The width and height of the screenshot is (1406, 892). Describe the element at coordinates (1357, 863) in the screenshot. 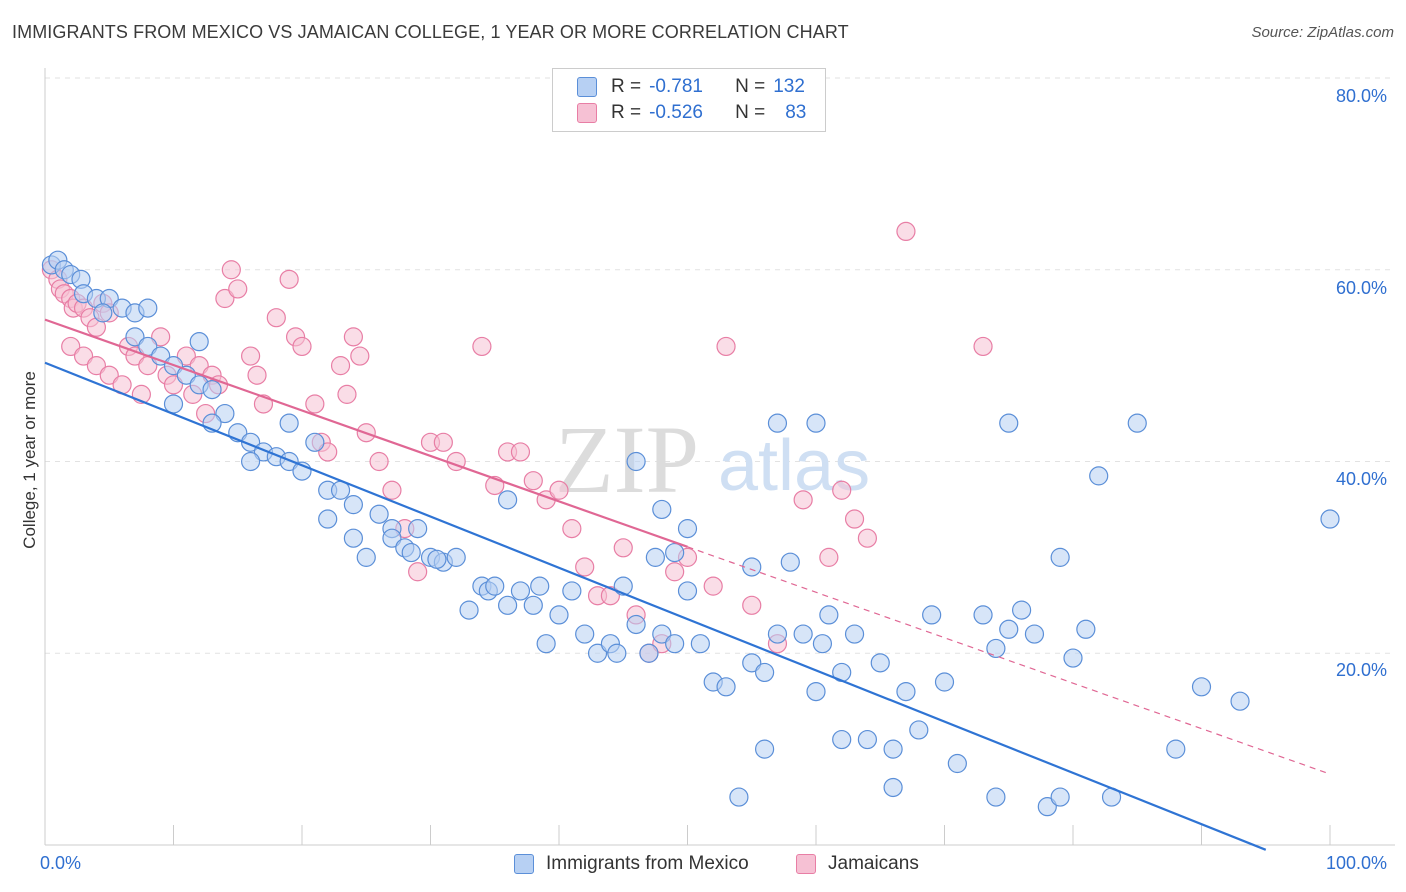

I see `x-tick-label-max: 100.0%` at that location.